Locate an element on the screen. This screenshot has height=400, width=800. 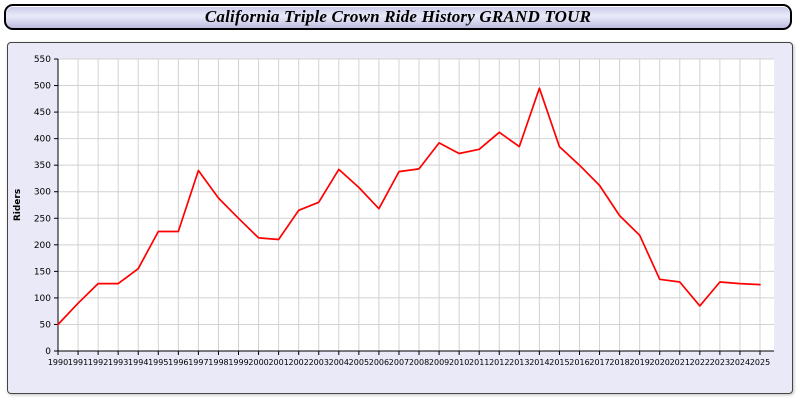
y-tick-label: 100 is located at coordinates (42, 299).